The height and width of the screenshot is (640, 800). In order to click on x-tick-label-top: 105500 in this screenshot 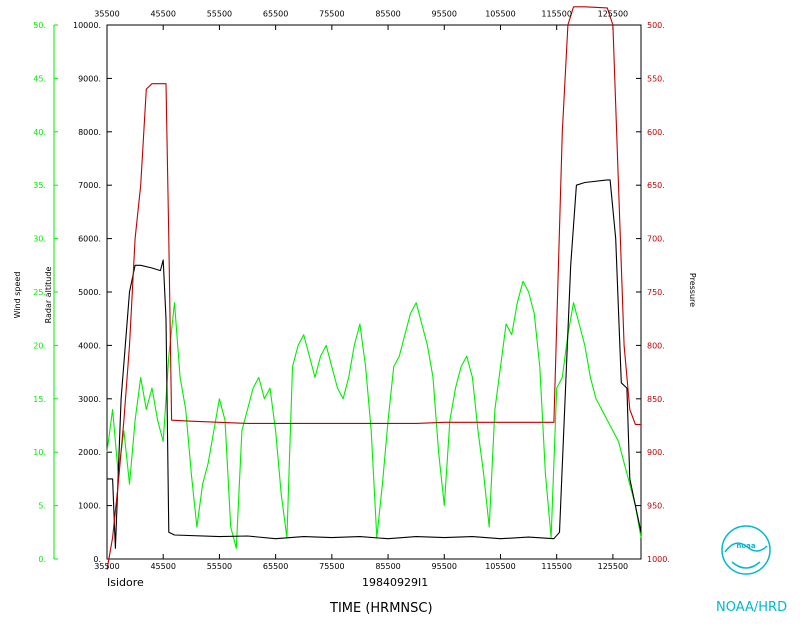, I will do `click(500, 14)`.